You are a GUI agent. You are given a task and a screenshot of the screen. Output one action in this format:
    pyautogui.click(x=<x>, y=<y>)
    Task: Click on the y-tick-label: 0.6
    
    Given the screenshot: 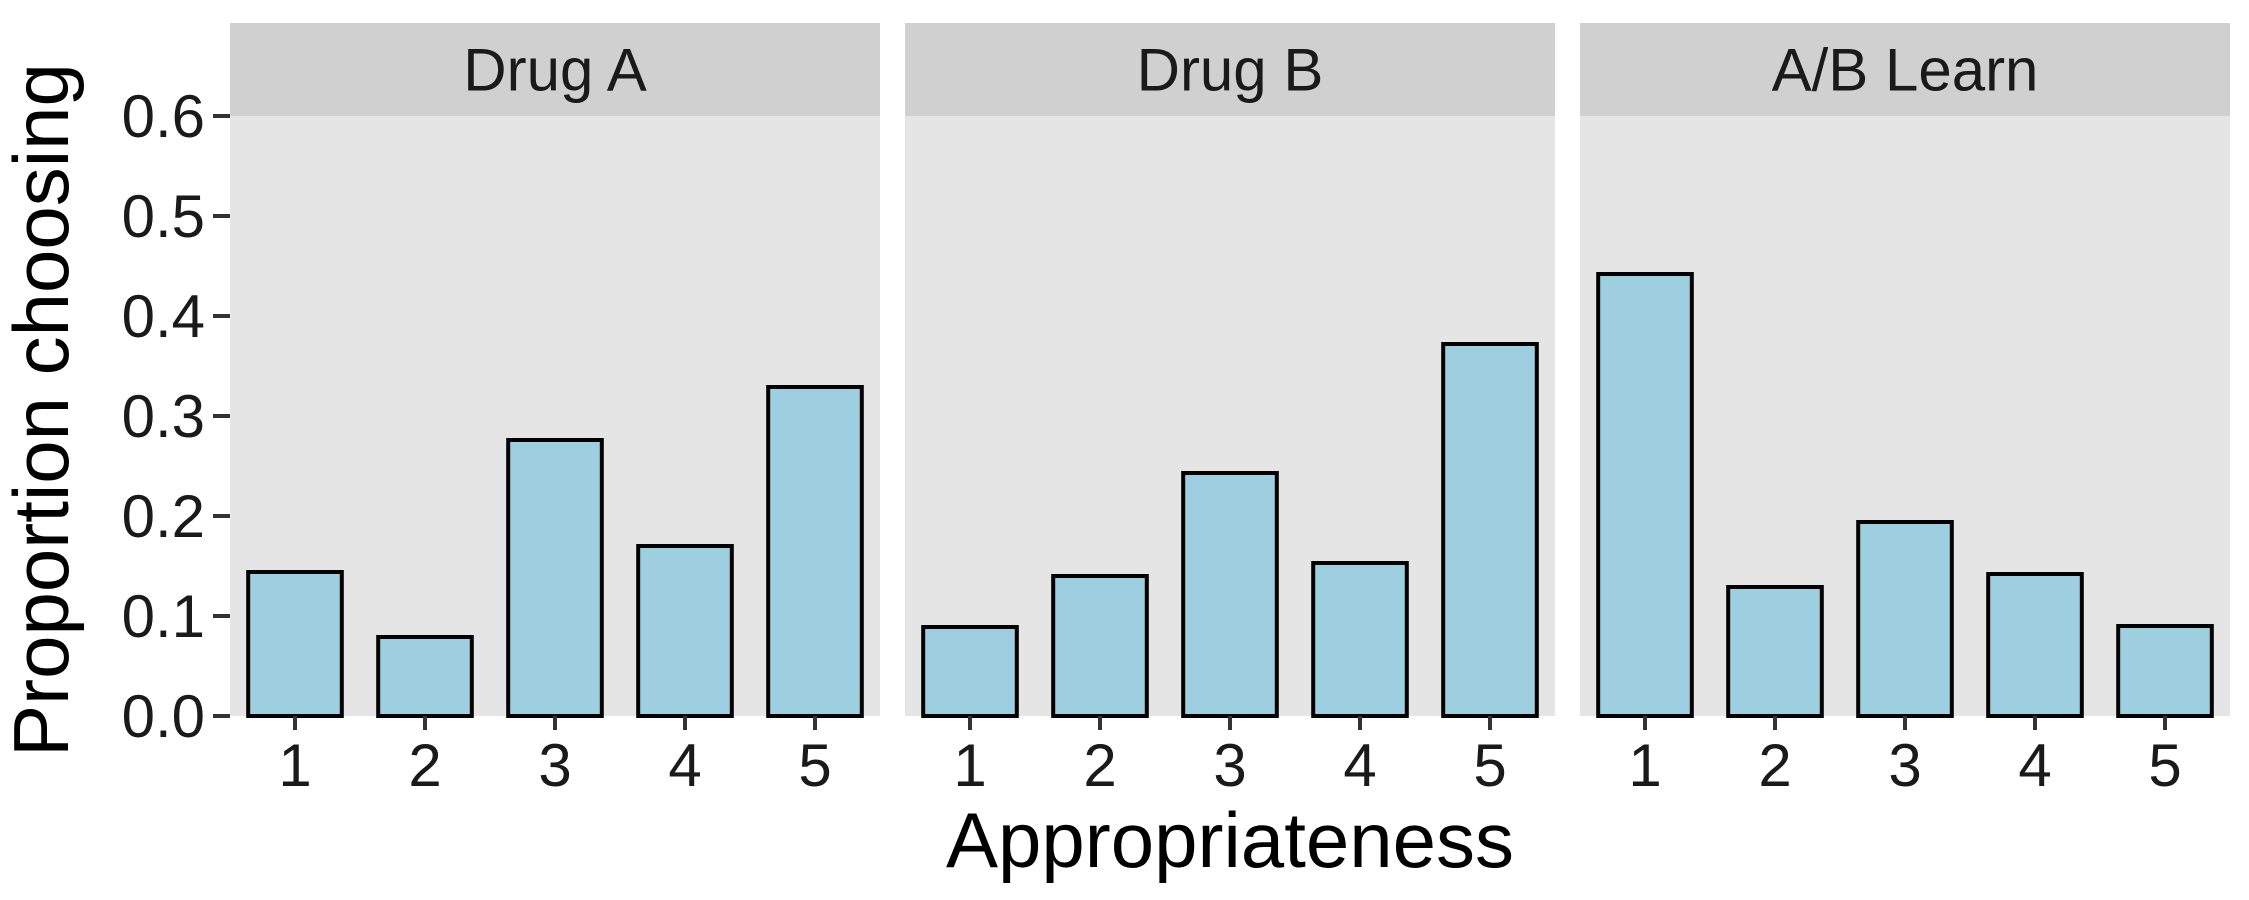 What is the action you would take?
    pyautogui.click(x=163, y=116)
    